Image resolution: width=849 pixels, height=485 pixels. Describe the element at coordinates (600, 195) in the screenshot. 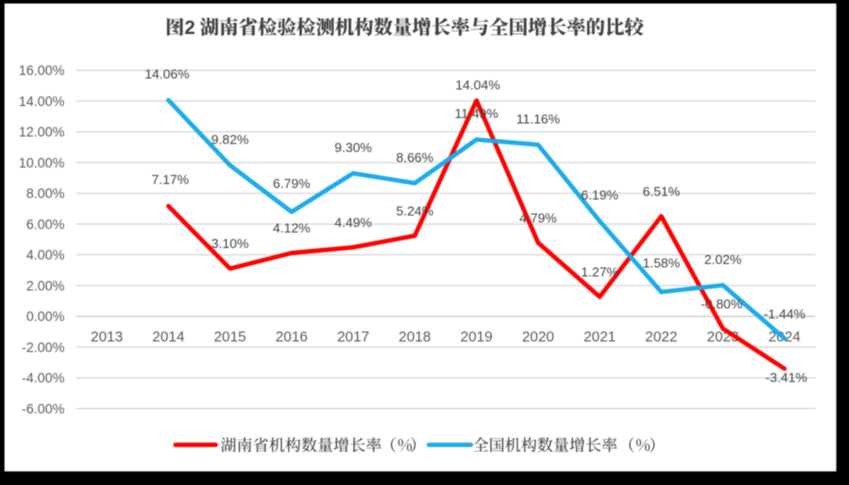

I see `svg-text: 6.19%` at that location.